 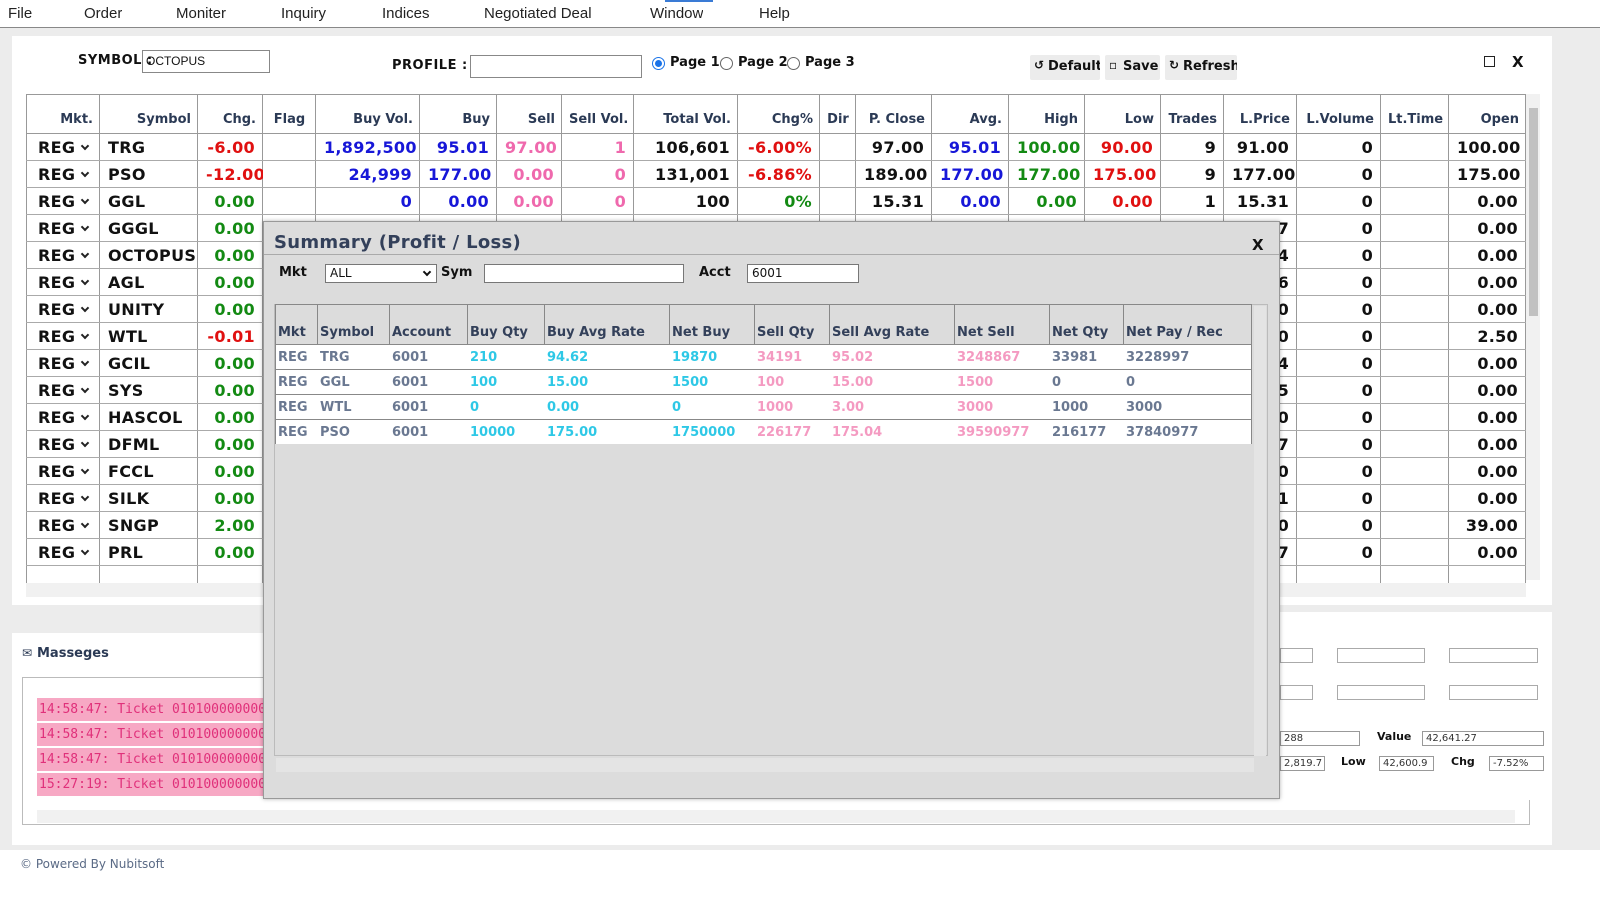 I want to click on cell: 216177, so click(x=1079, y=432).